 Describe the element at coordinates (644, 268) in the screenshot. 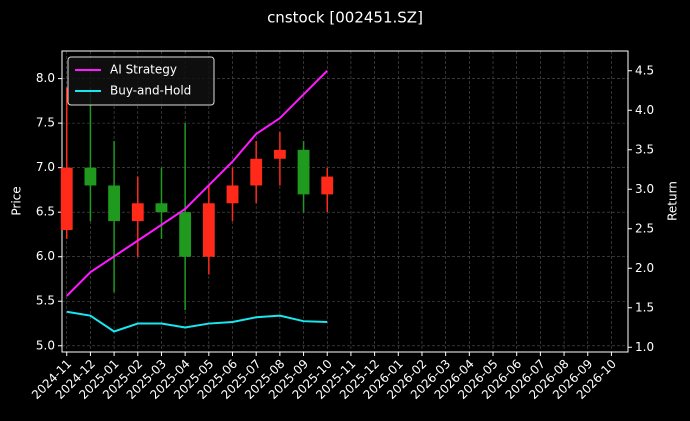

I see `y2-tick-label: 2.0` at that location.